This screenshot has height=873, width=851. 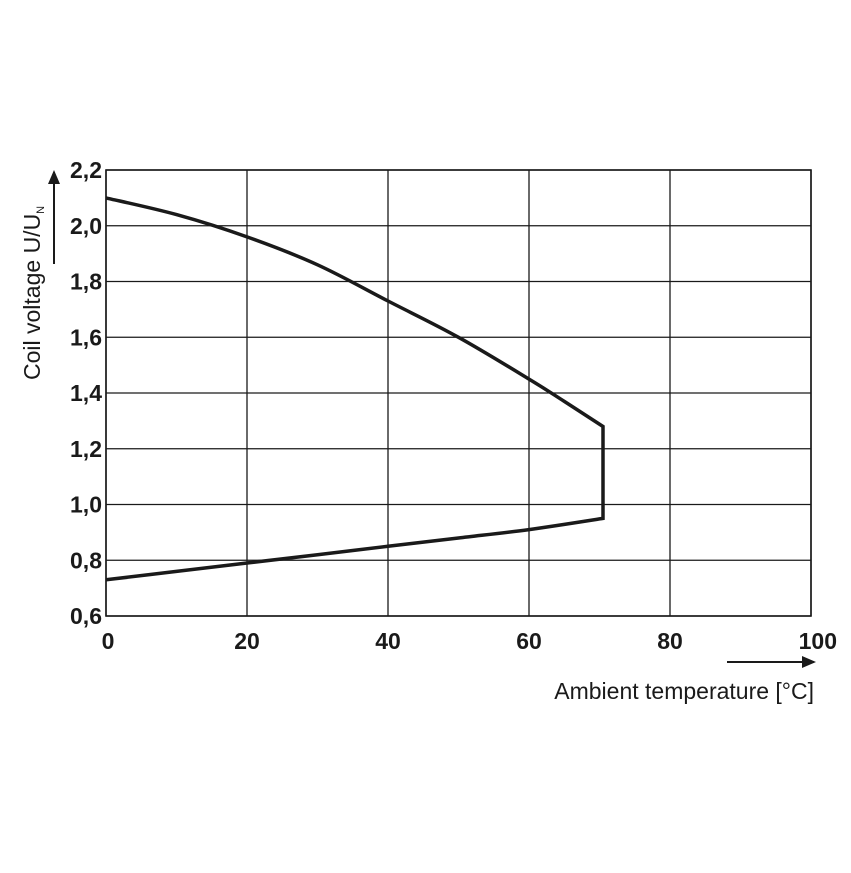 What do you see at coordinates (86, 449) in the screenshot?
I see `y-tick-label: 1,2` at bounding box center [86, 449].